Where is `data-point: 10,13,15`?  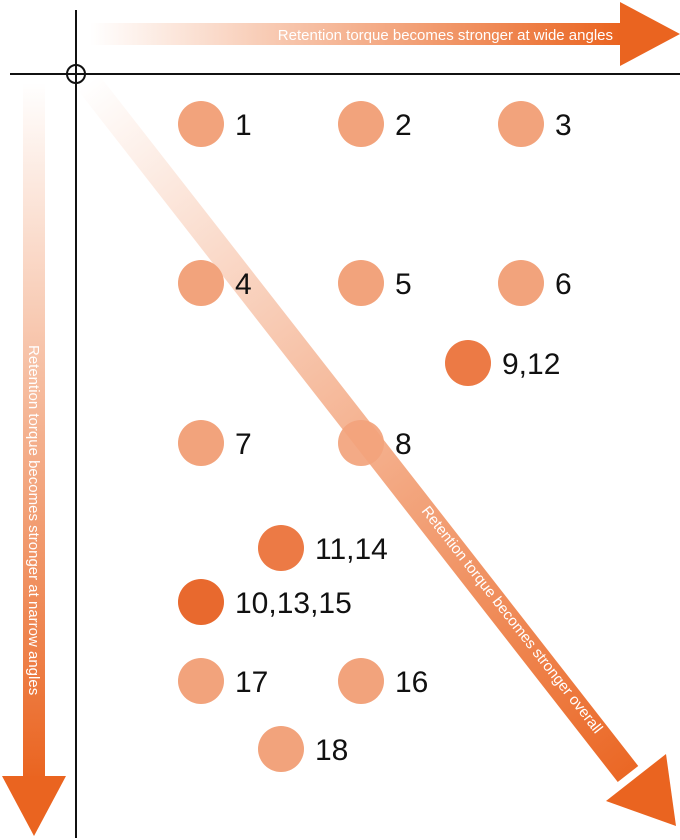 data-point: 10,13,15 is located at coordinates (265, 602).